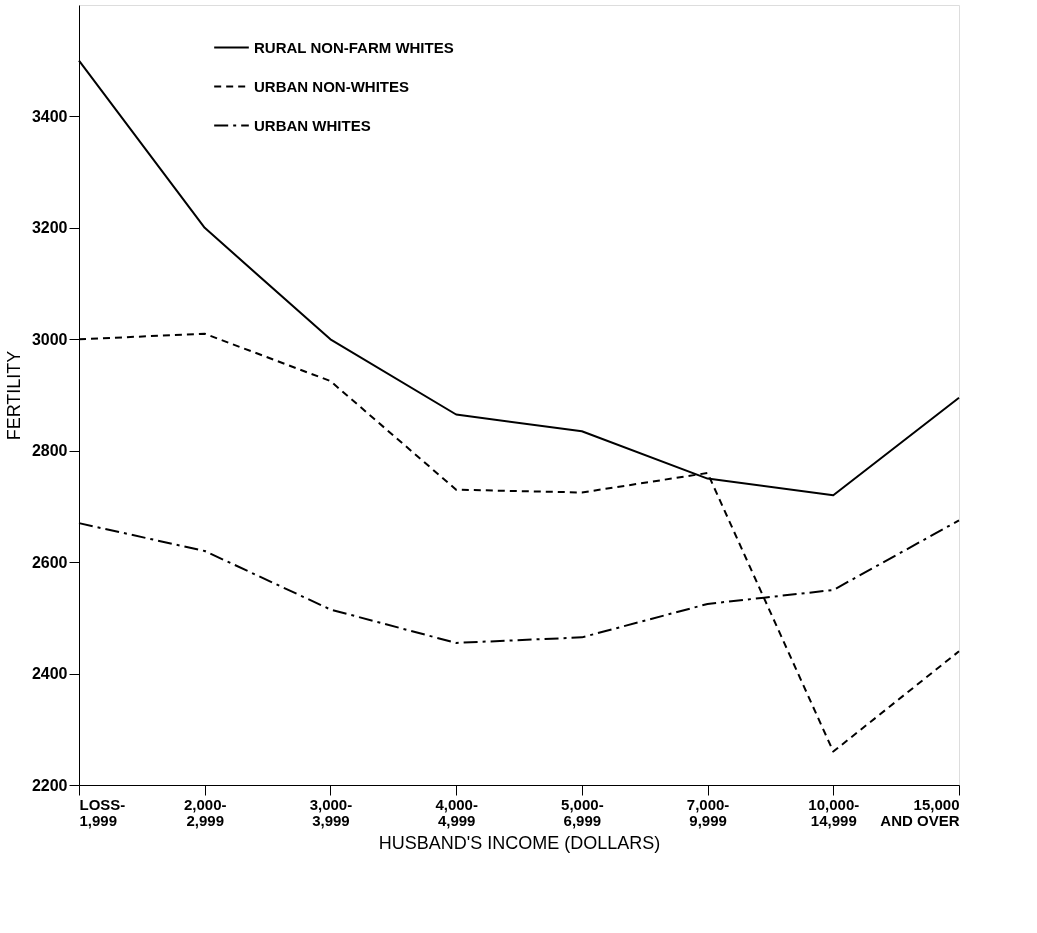 The image size is (1037, 933). I want to click on x-tick-label: 2,000- 2,999, so click(205, 812).